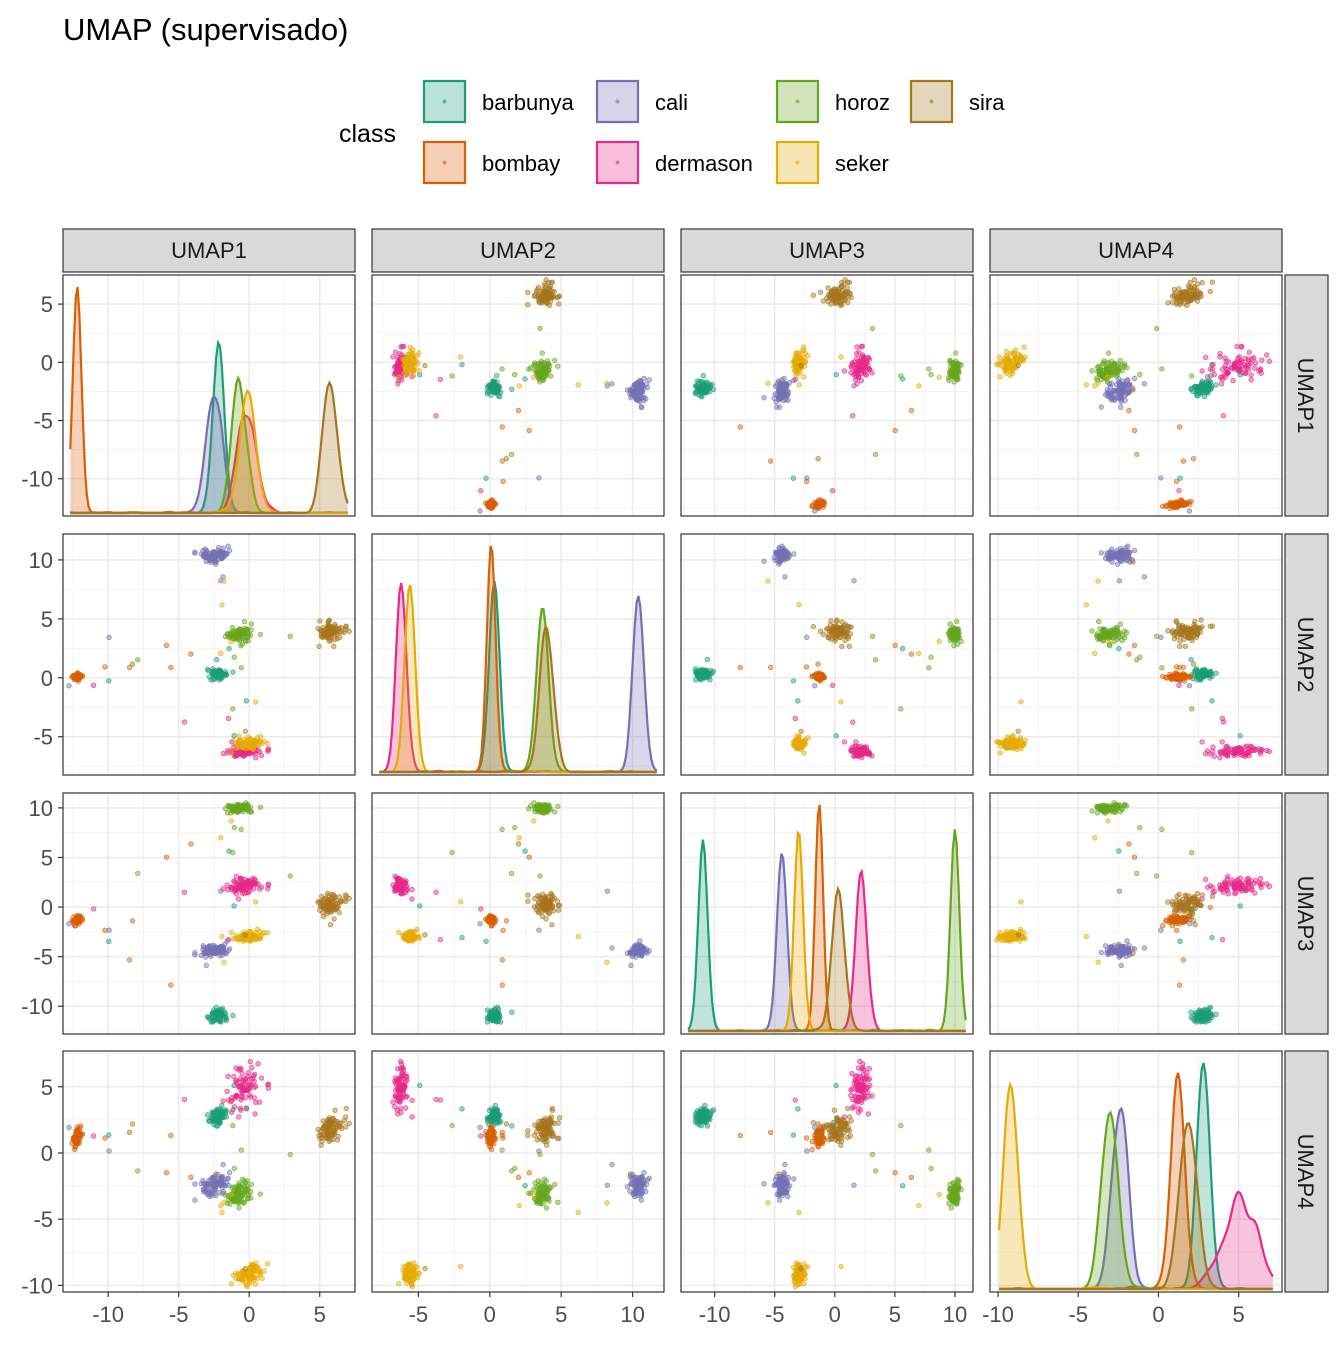  What do you see at coordinates (188, 395) in the screenshot?
I see `panel-UMAP1-UMAP1: -10-505` at bounding box center [188, 395].